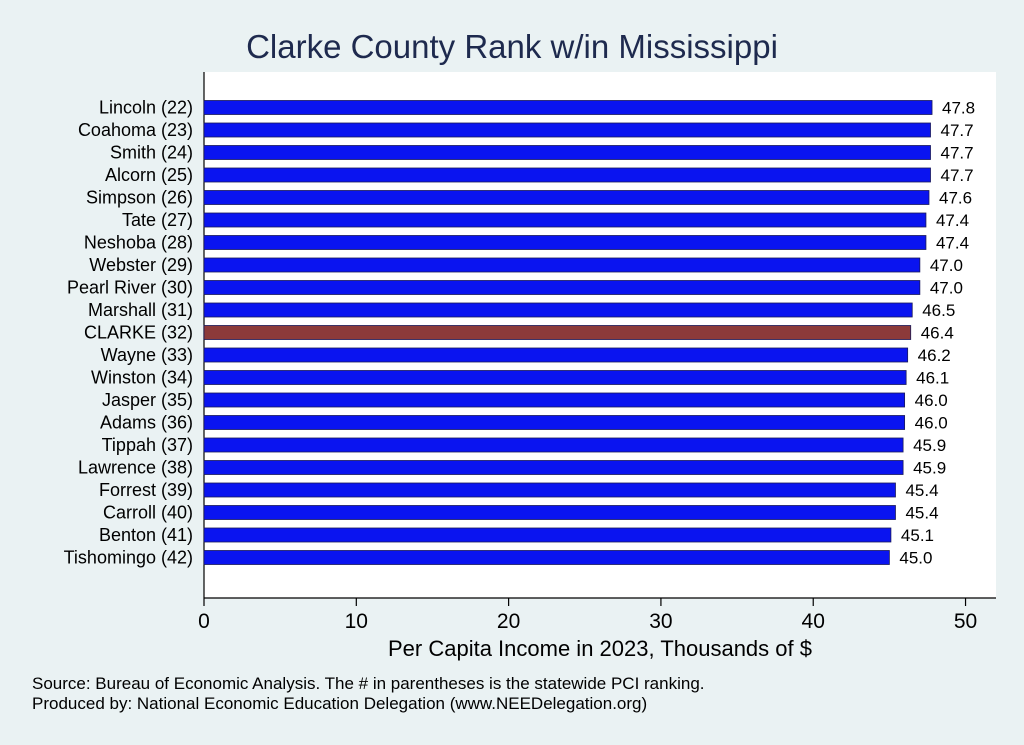 This screenshot has height=745, width=1024. Describe the element at coordinates (148, 513) in the screenshot. I see `category-label: Carroll (40)` at that location.